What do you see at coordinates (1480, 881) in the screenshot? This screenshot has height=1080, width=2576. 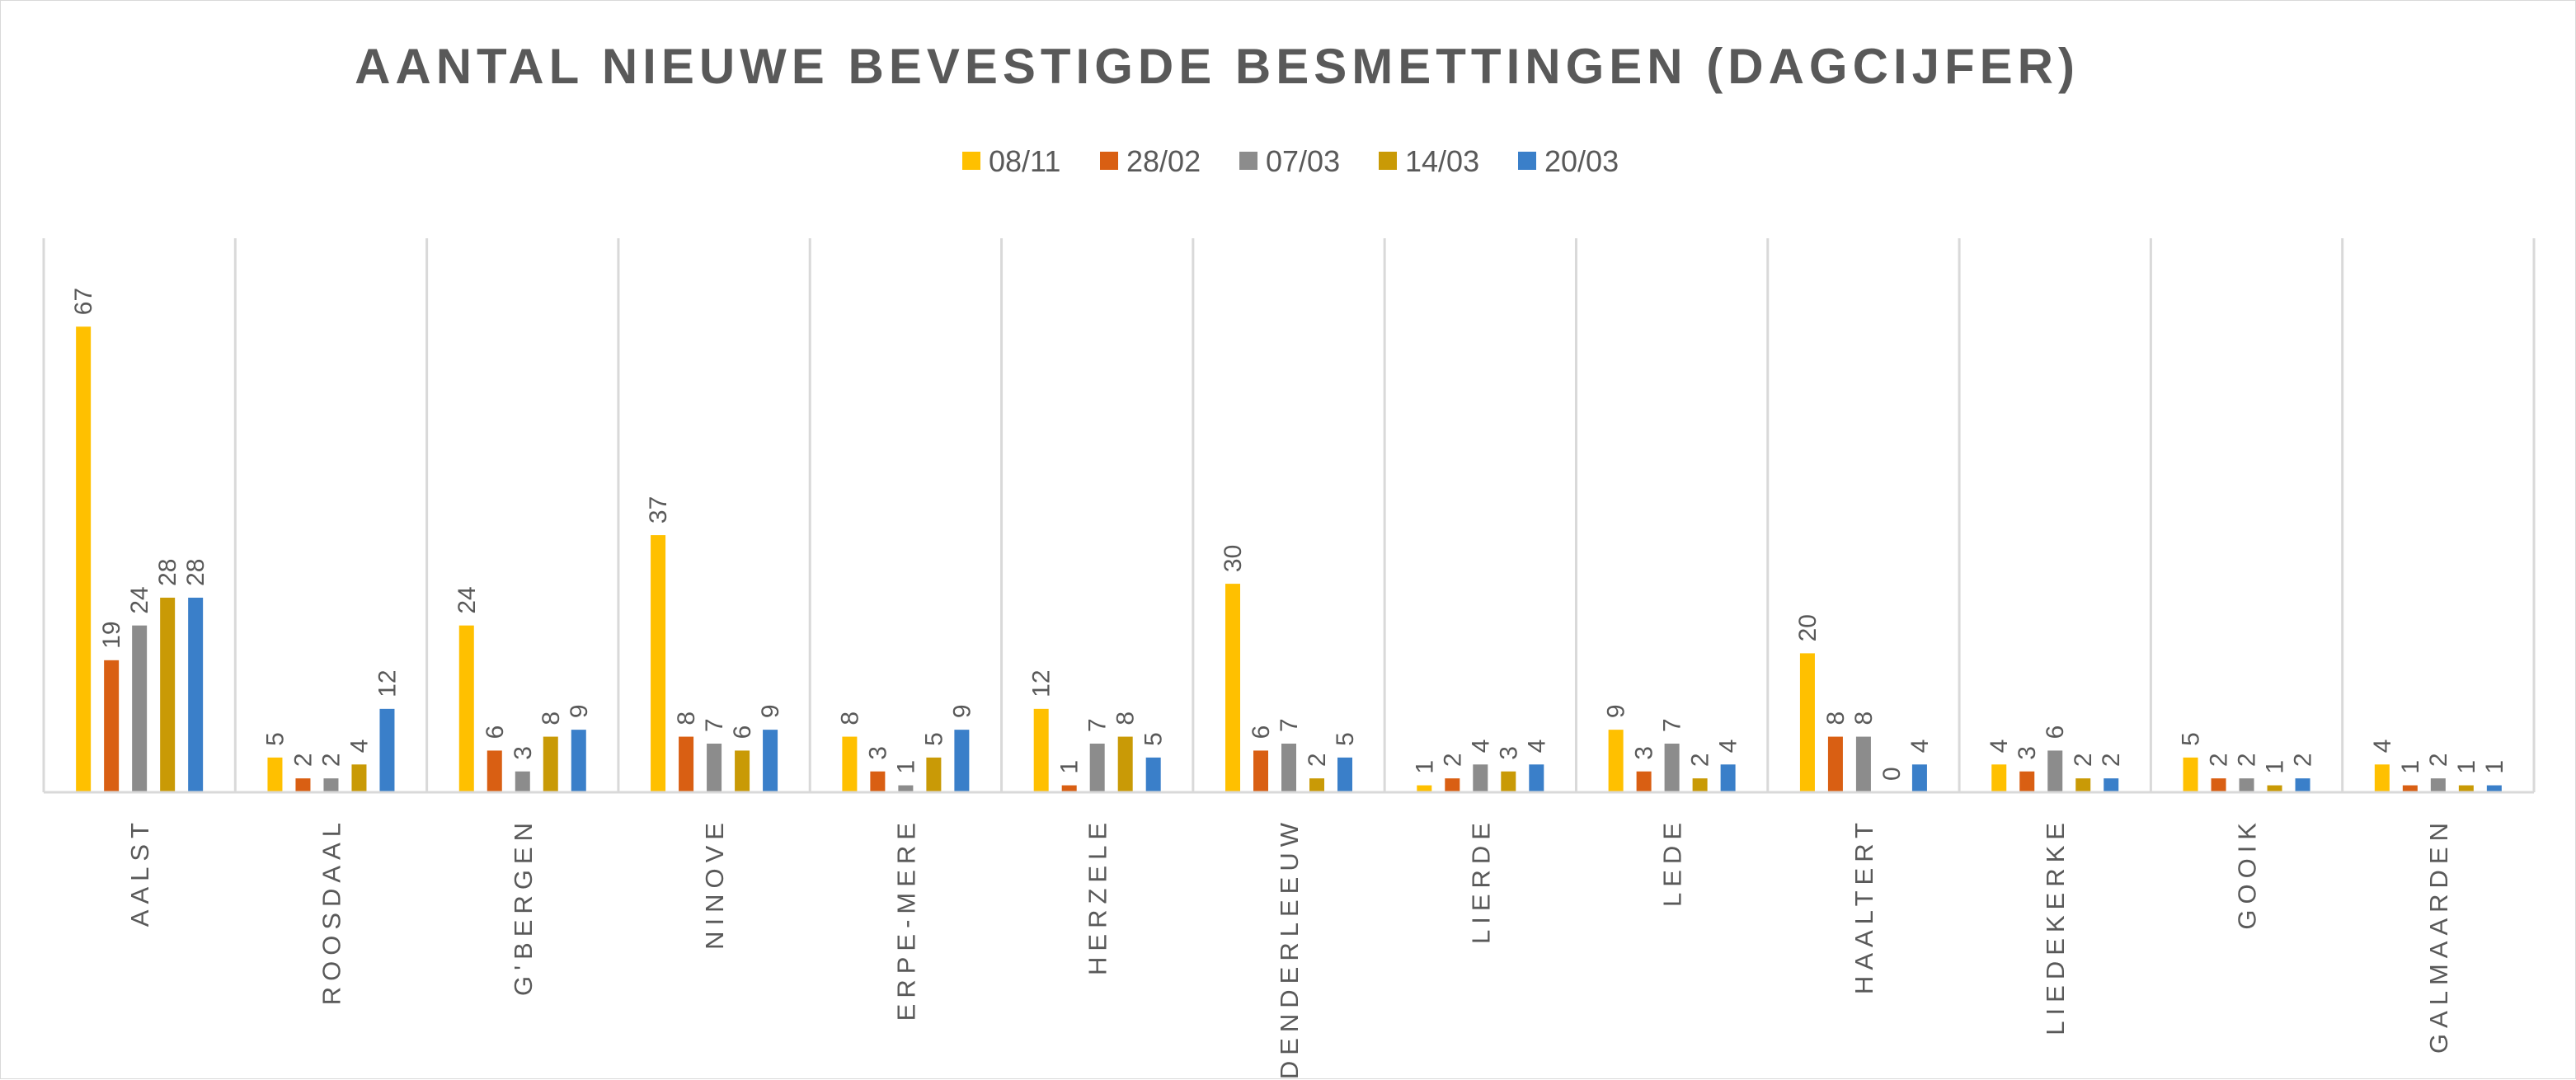 I see `category-label-lierde: LIERDE` at bounding box center [1480, 881].